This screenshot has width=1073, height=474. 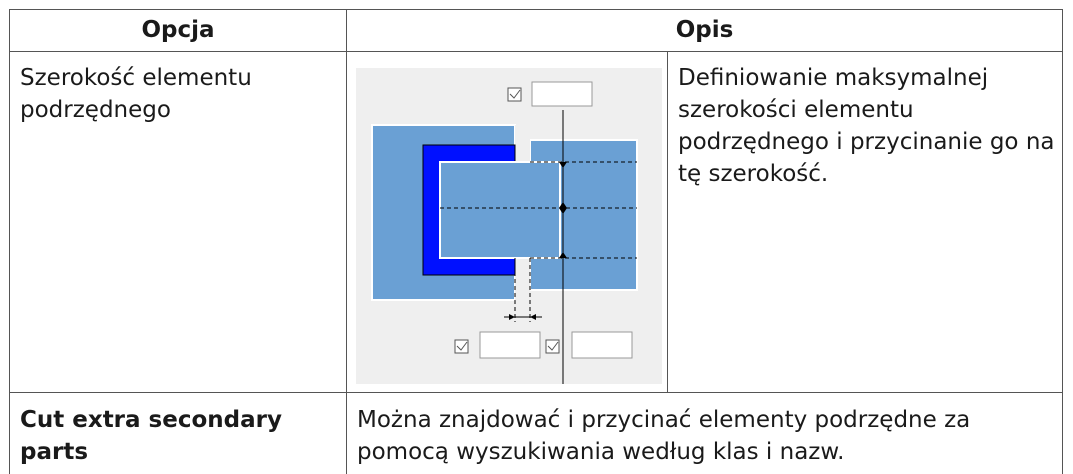 What do you see at coordinates (704, 30) in the screenshot?
I see `header-cell: Opis` at bounding box center [704, 30].